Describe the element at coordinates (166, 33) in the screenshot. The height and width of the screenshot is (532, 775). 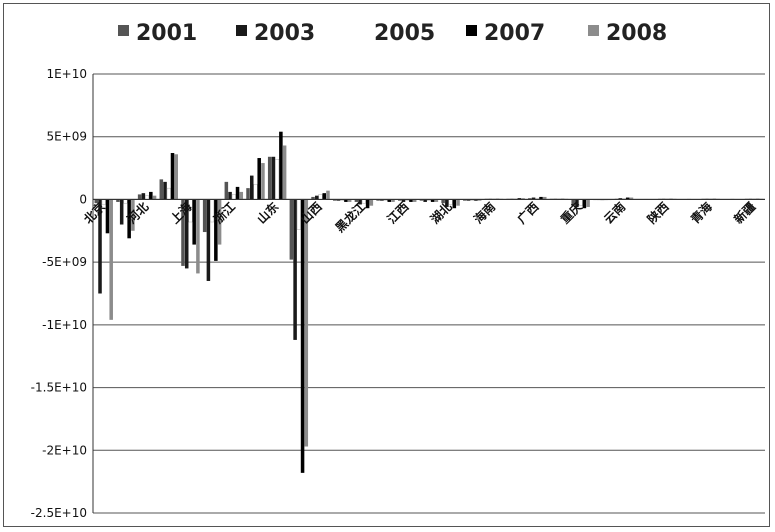
I see `legend-label: 2001` at that location.